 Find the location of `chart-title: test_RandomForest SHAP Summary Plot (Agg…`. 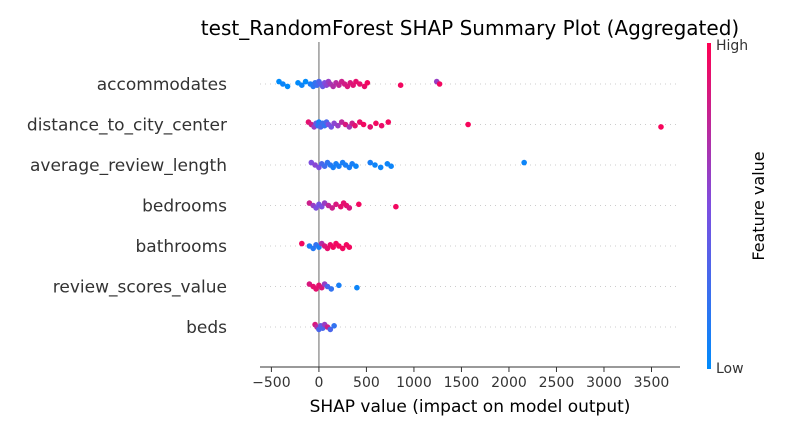

chart-title: test_RandomForest SHAP Summary Plot (Agg… is located at coordinates (470, 28).